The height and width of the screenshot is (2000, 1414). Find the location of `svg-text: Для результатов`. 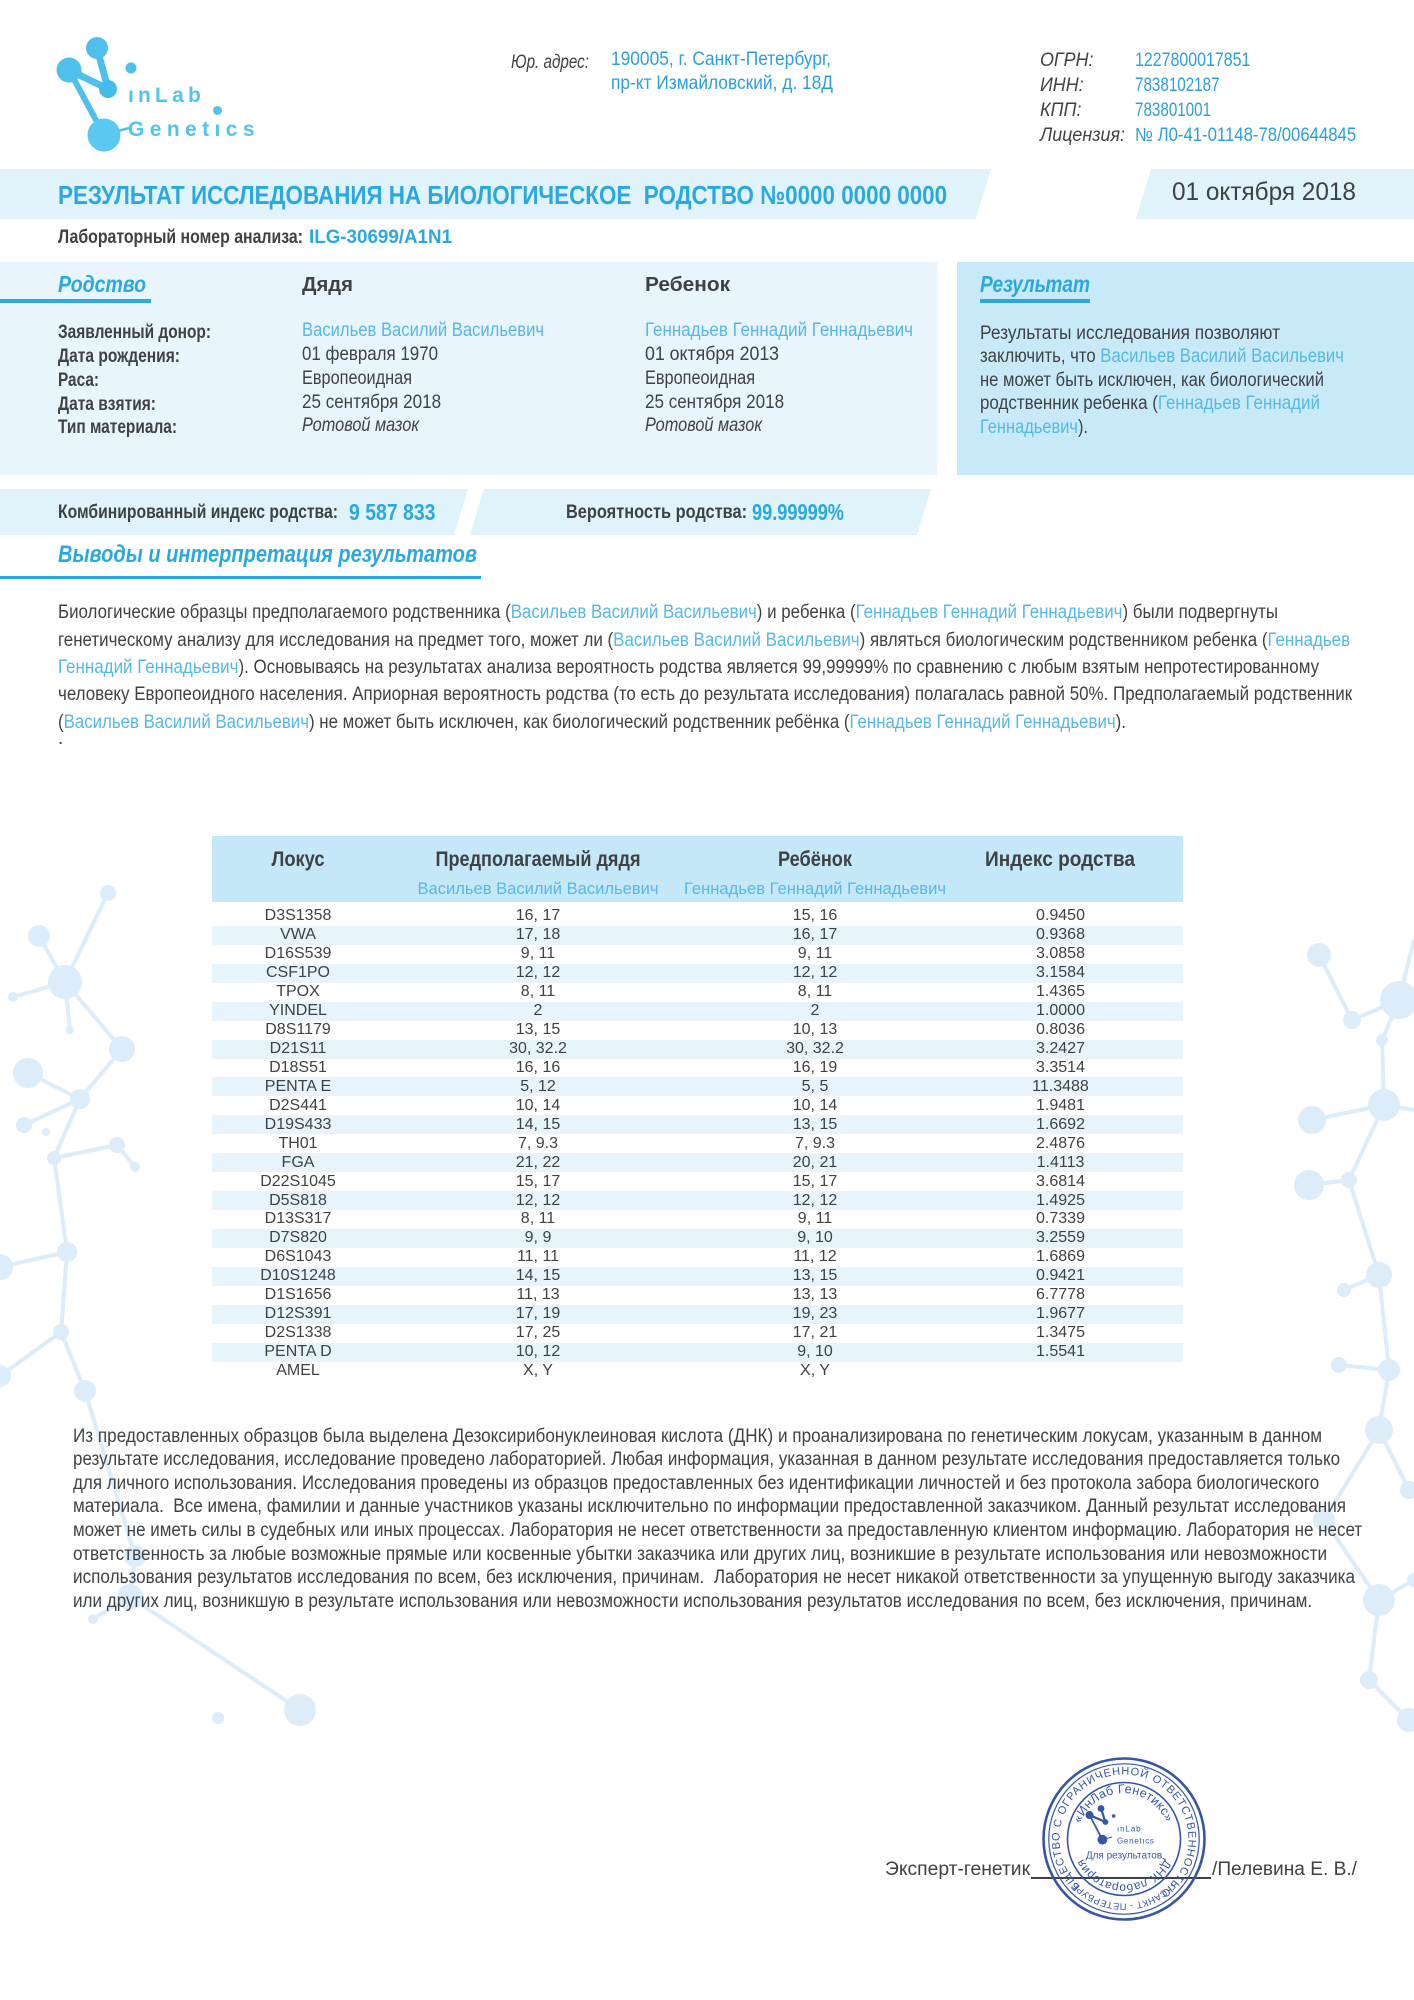

svg-text: Для результатов is located at coordinates (1124, 1856).